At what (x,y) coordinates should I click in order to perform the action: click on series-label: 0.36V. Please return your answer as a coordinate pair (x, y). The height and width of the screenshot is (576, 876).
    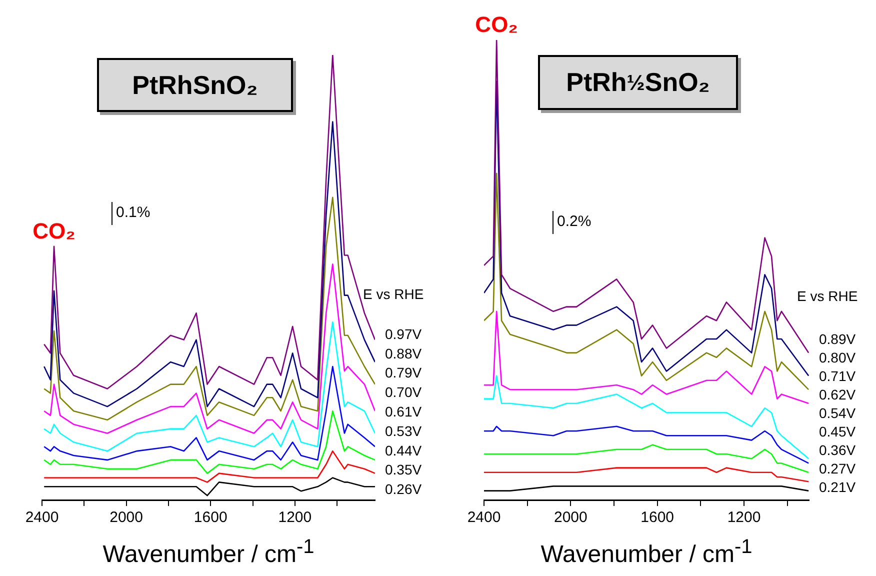
    Looking at the image, I should click on (837, 450).